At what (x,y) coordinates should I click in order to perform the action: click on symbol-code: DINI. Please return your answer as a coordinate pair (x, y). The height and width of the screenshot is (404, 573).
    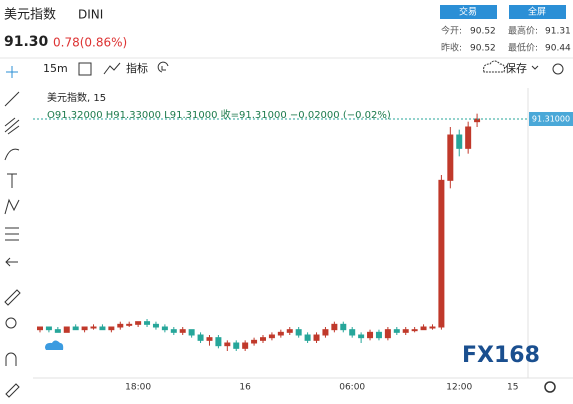
    Looking at the image, I should click on (90, 15).